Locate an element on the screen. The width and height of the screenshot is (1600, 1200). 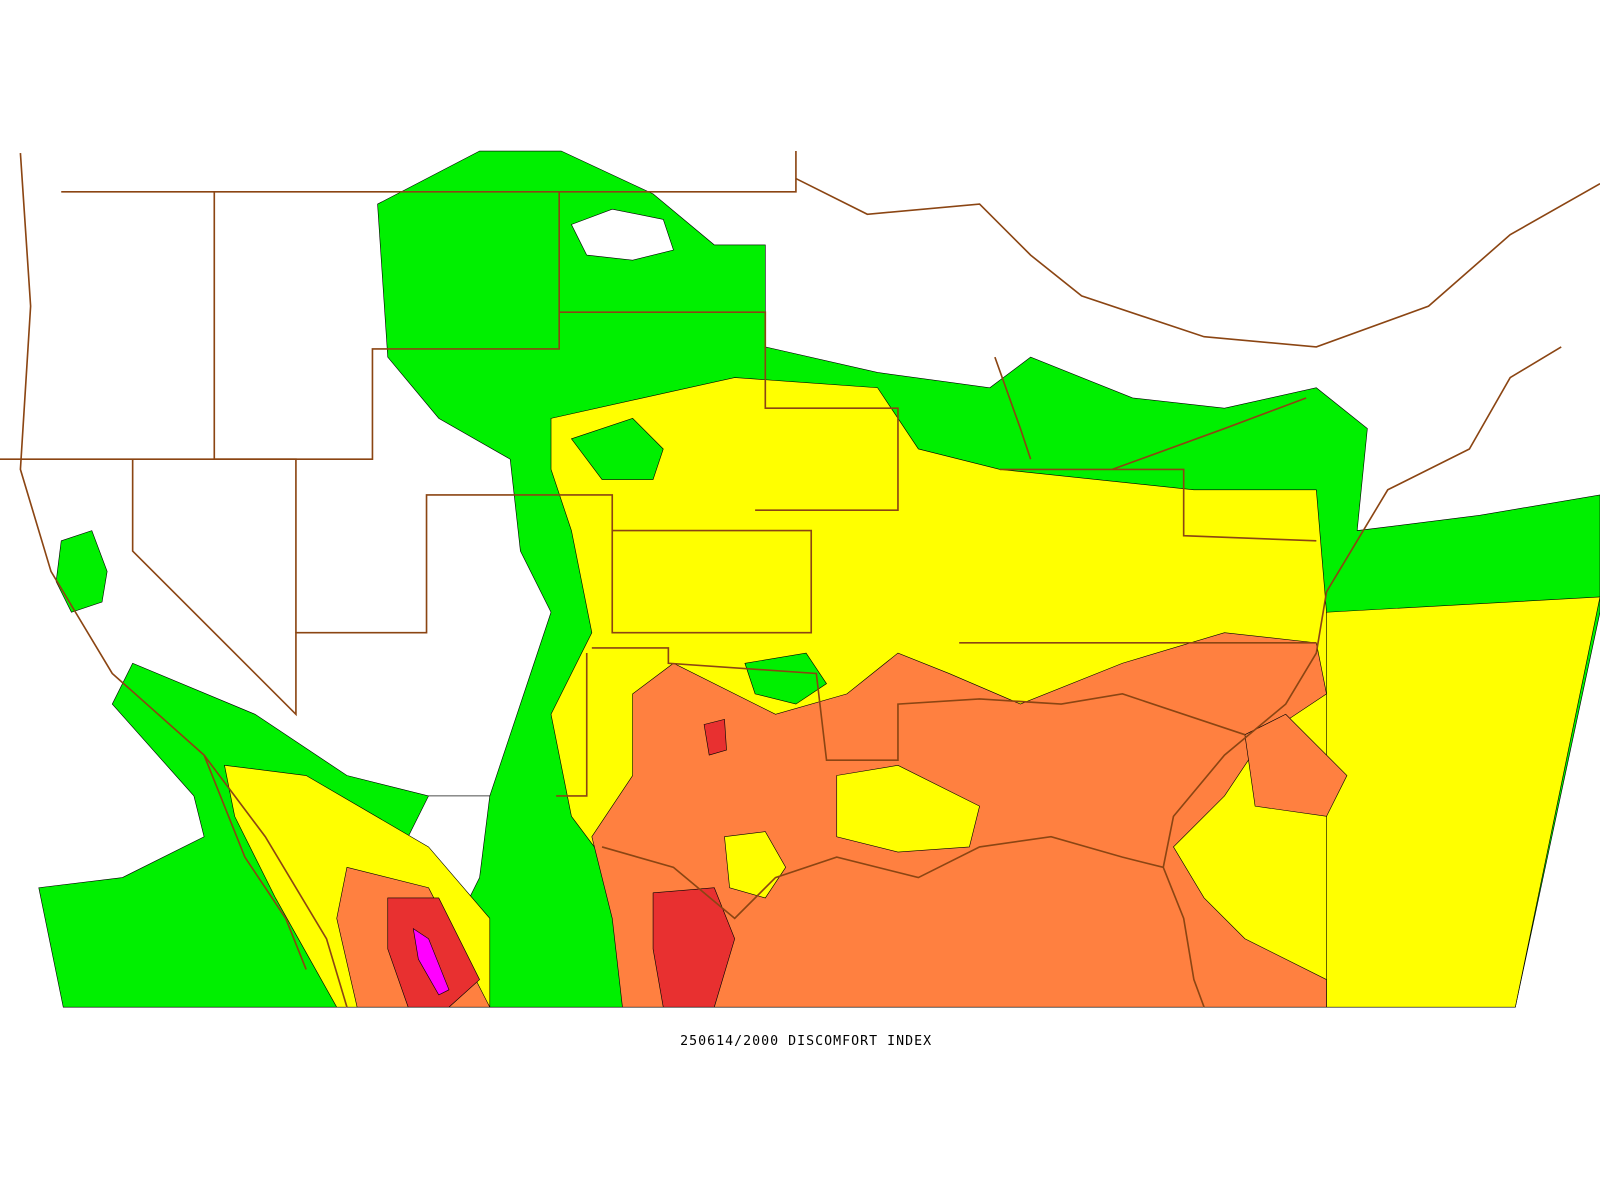
white-zone is located at coordinates (622, 234).